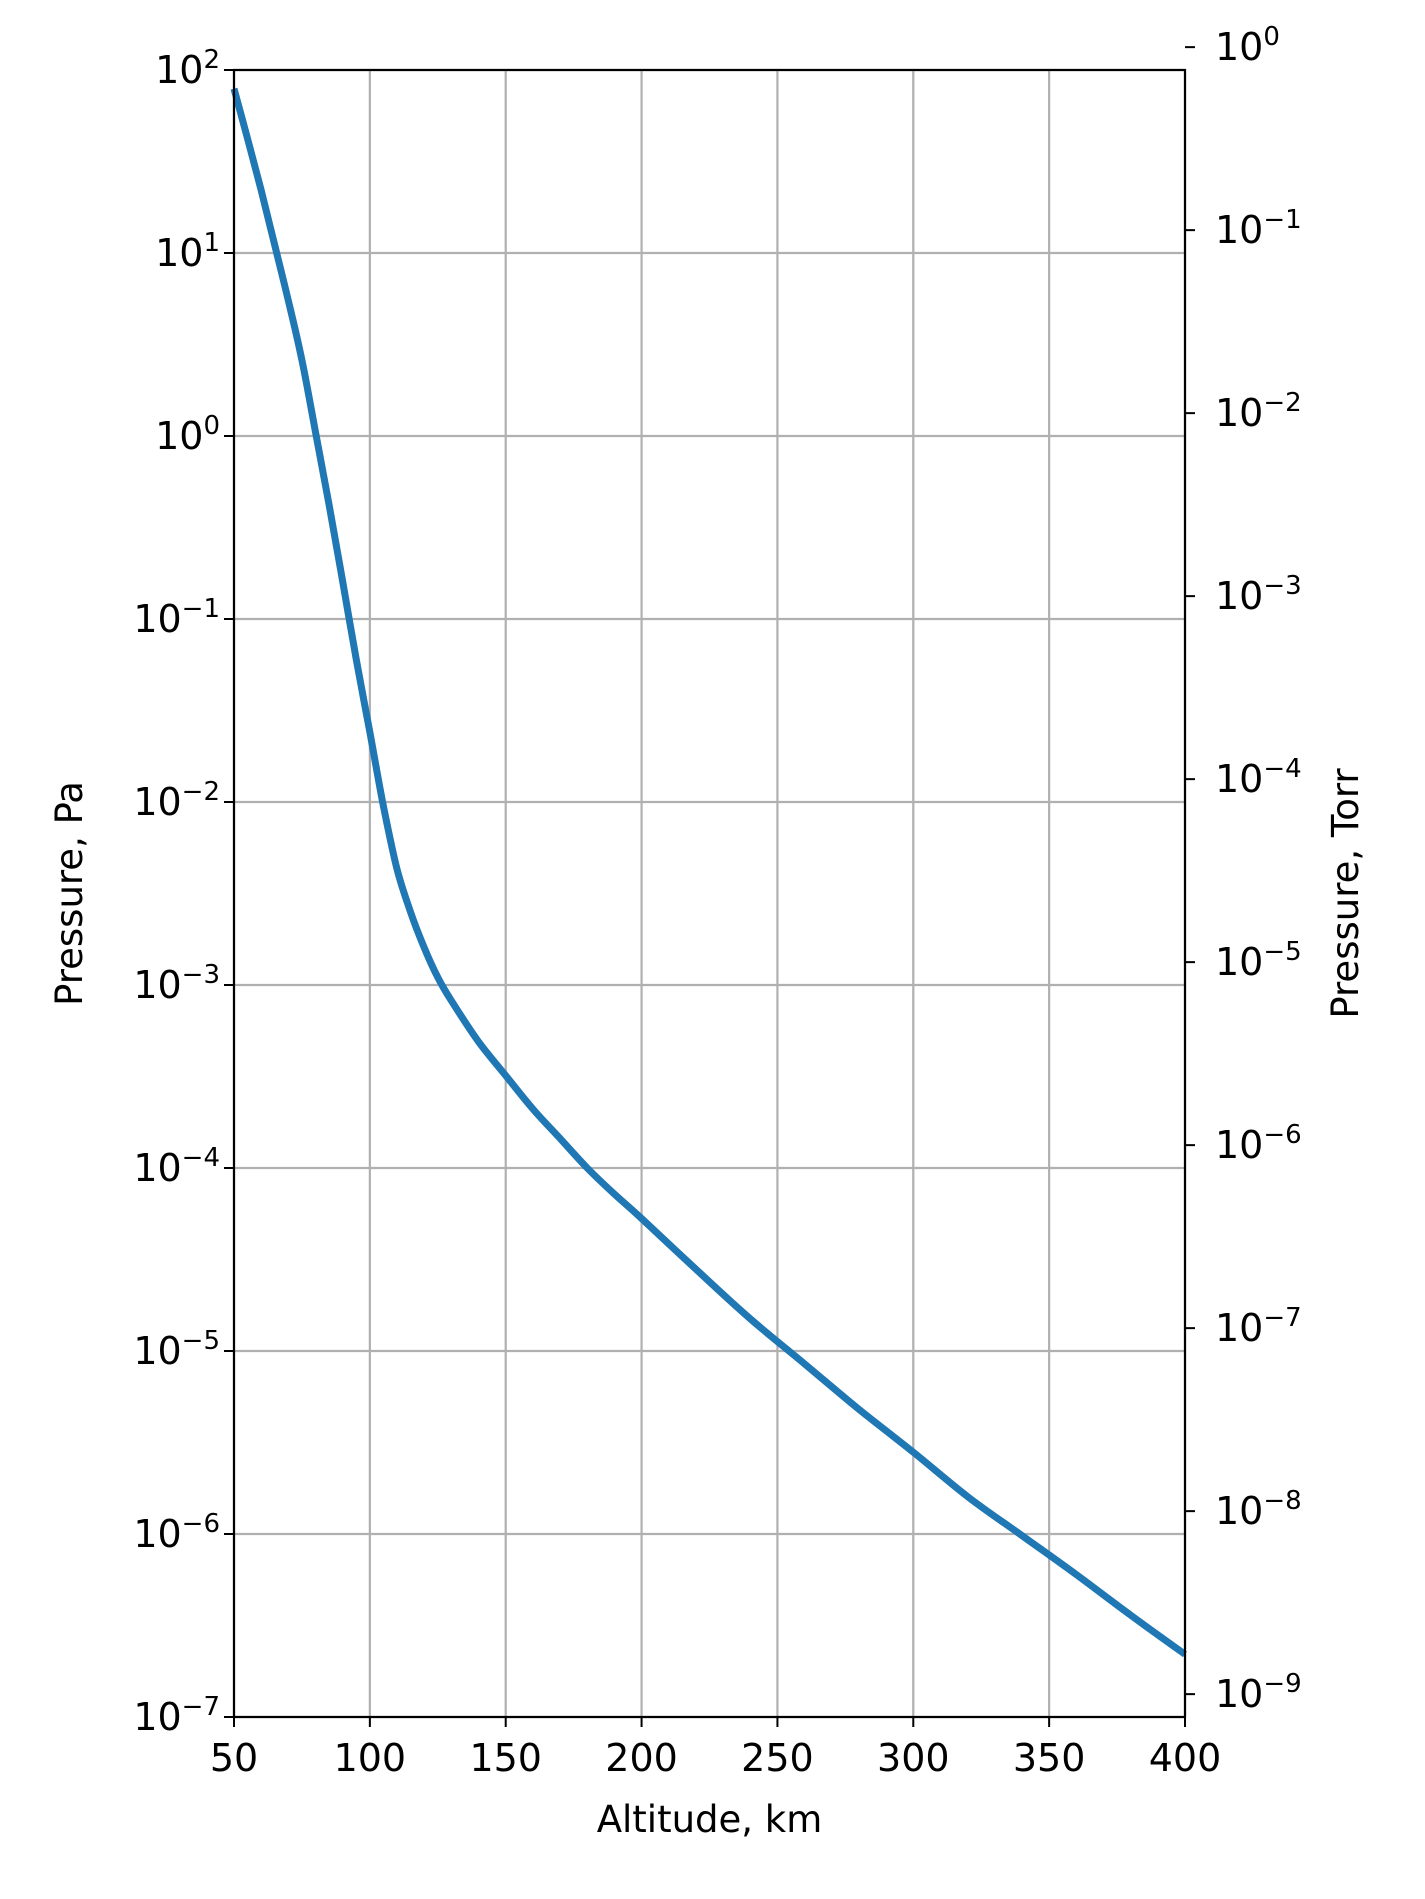 This screenshot has height=1899, width=1425. I want to click on x-axis-label: Altitude, km, so click(710, 1819).